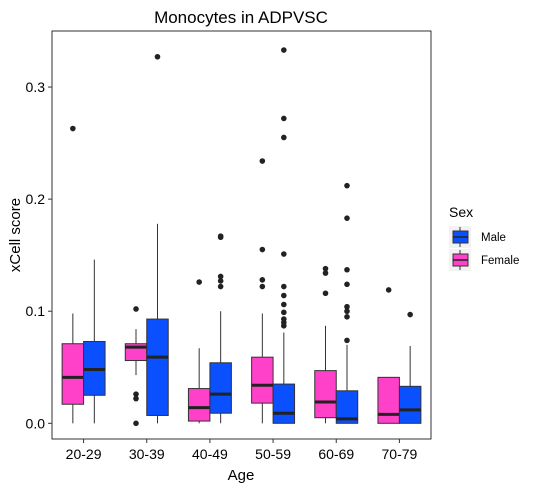 This screenshot has width=536, height=489. I want to click on legend: Sex Male Female, so click(484, 237).